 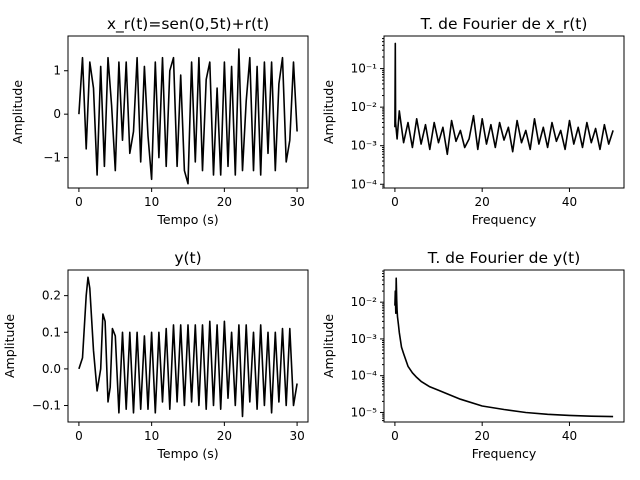 What do you see at coordinates (52, 158) in the screenshot?
I see `y-tick-label: −1` at bounding box center [52, 158].